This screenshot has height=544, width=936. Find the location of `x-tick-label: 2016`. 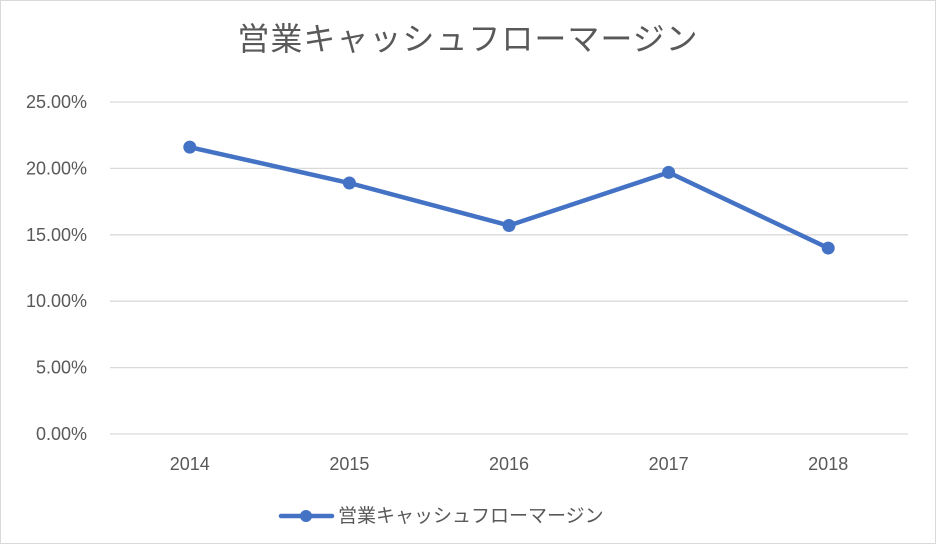

x-tick-label: 2016 is located at coordinates (509, 464).